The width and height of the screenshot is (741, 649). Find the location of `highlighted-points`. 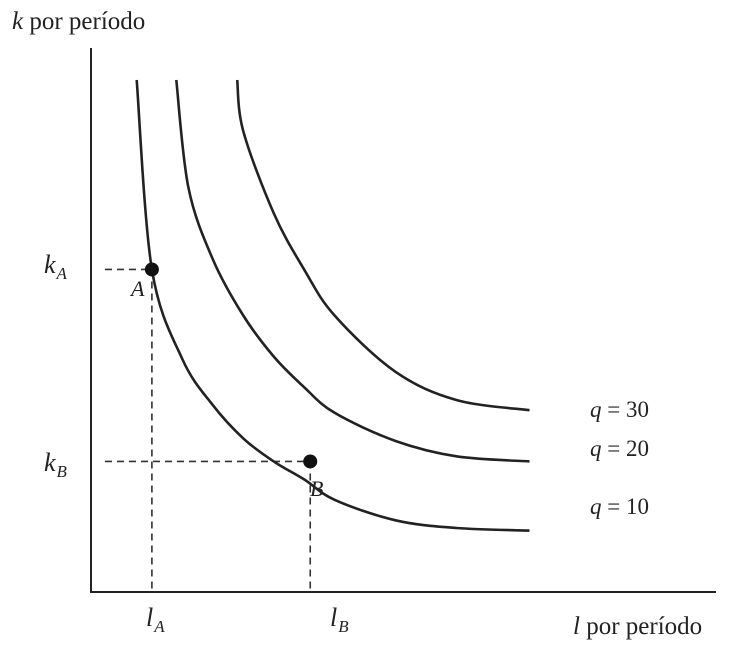

highlighted-points is located at coordinates (231, 365).